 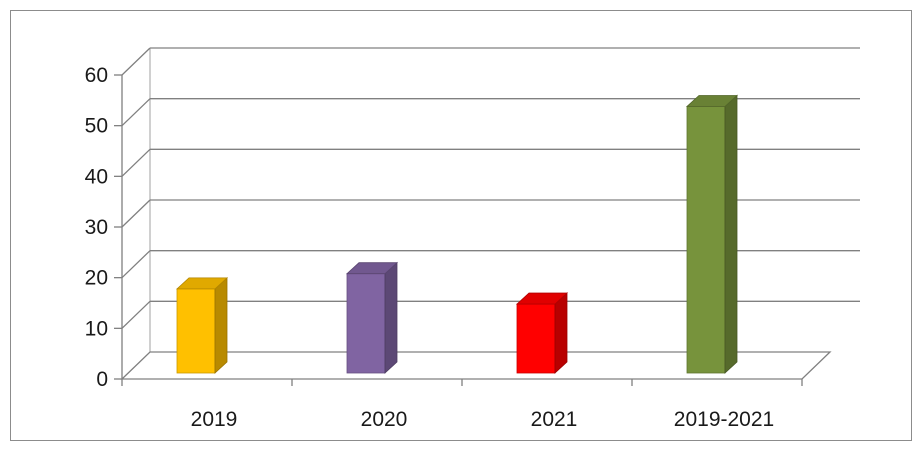 I want to click on x-tick-labels: 2019 2020 2021 2019-2021, so click(x=483, y=419).